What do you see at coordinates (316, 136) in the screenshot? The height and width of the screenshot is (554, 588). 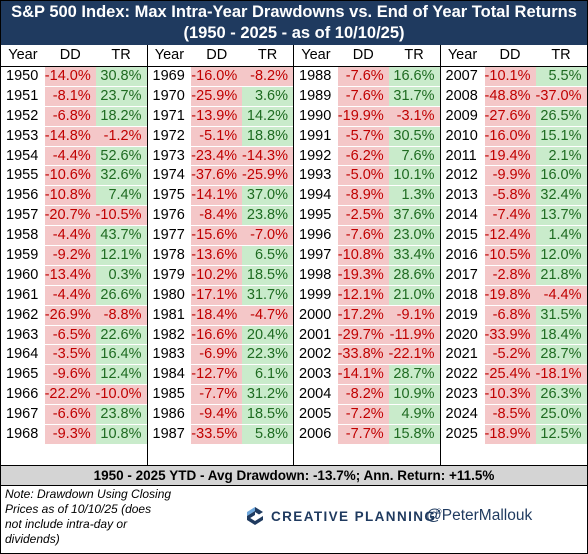 I see `year-cell: 1991` at bounding box center [316, 136].